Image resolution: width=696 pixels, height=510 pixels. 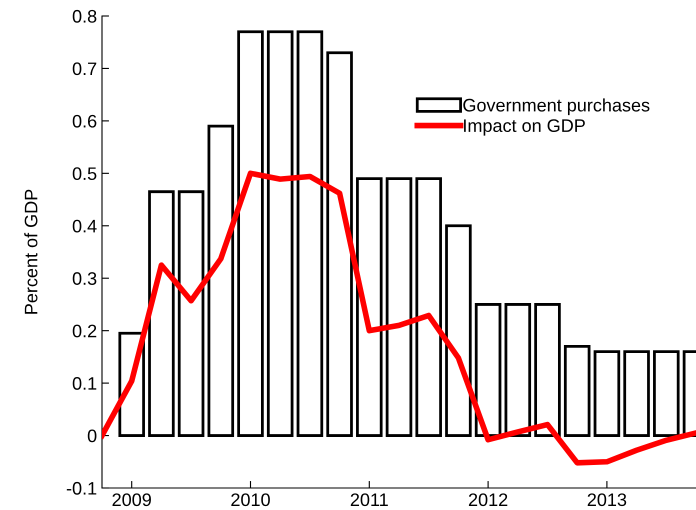 I want to click on y-tick-label: 0.6, so click(x=84, y=121).